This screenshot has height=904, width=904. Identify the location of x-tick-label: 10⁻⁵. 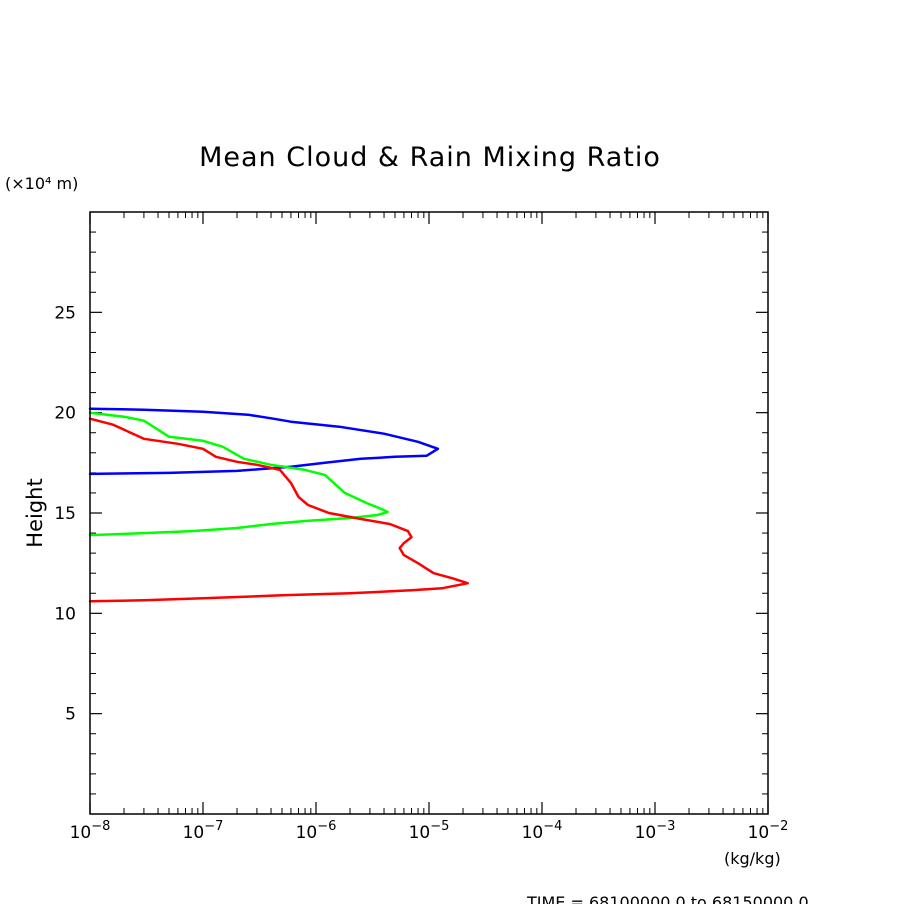
(429, 831).